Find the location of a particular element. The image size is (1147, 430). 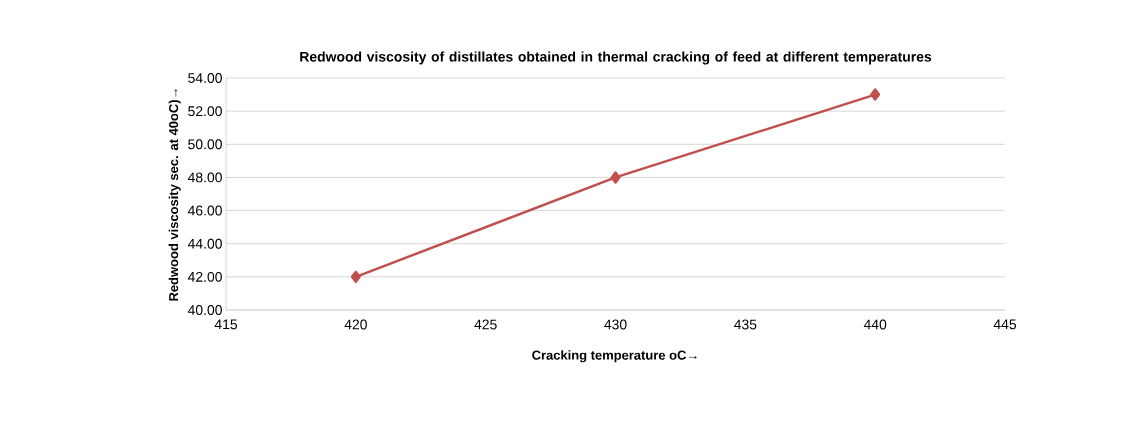

x-tick-label: 415 is located at coordinates (226, 324).